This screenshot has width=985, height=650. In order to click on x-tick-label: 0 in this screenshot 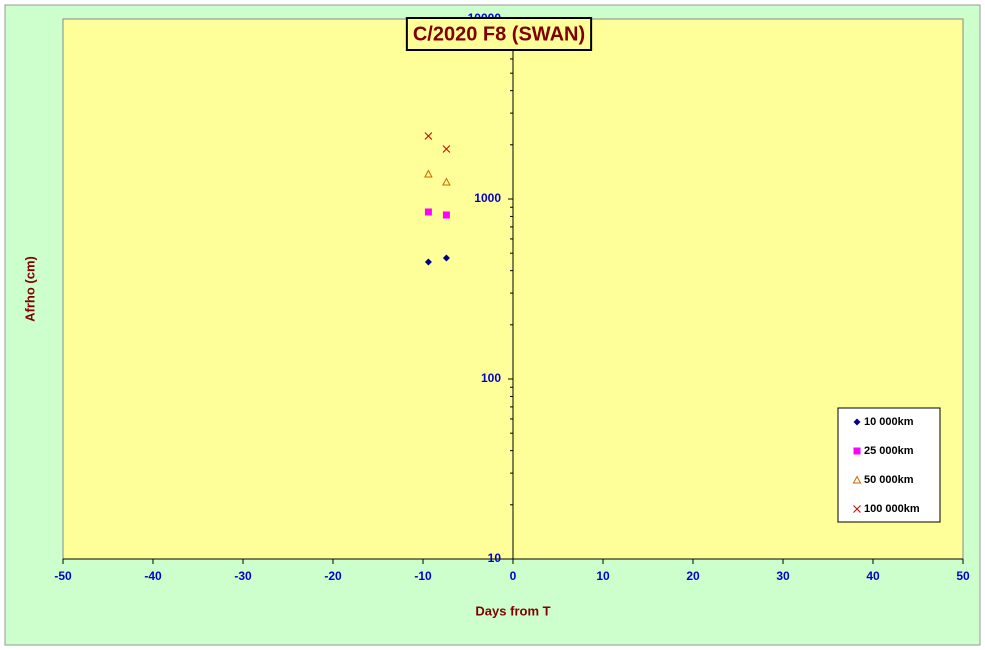, I will do `click(513, 576)`.